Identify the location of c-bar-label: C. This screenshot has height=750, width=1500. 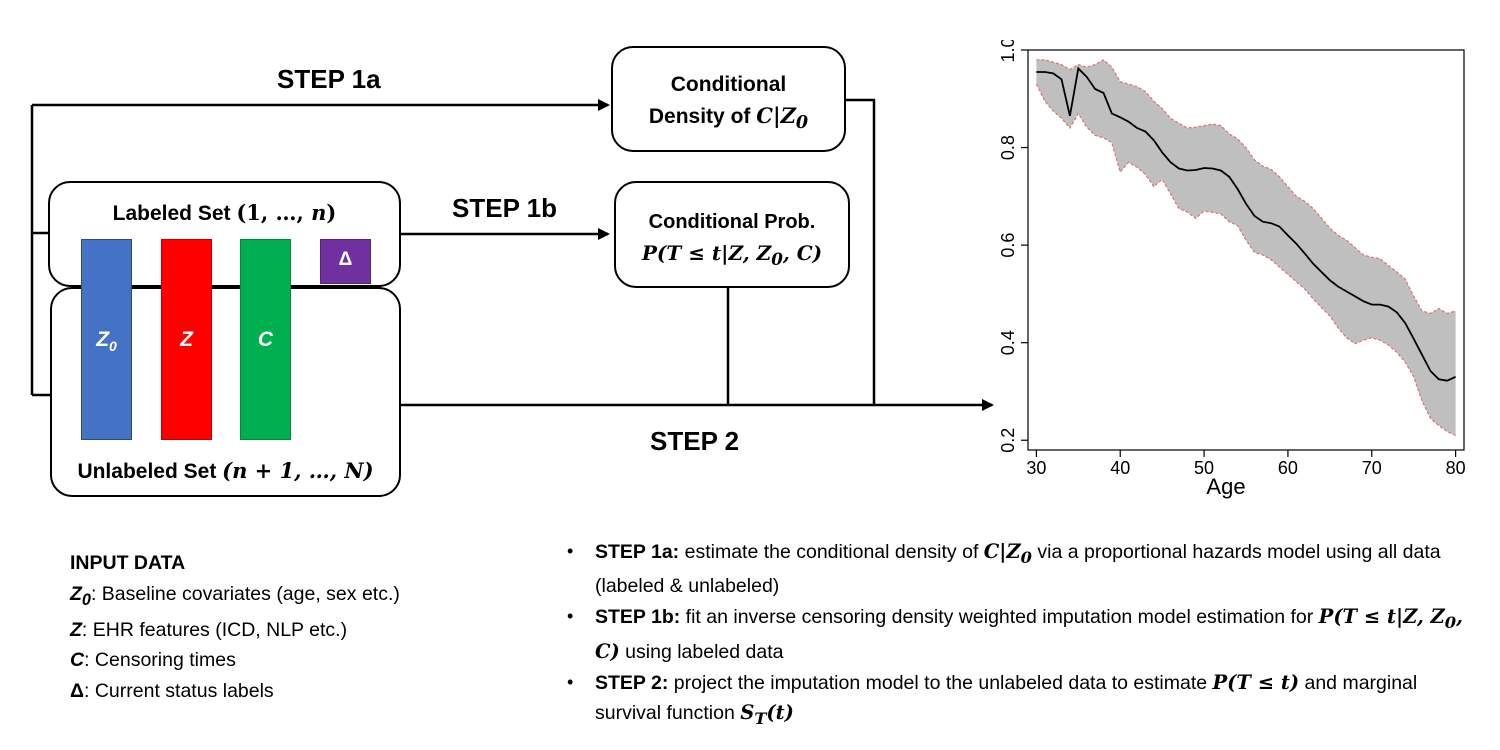
(265, 339).